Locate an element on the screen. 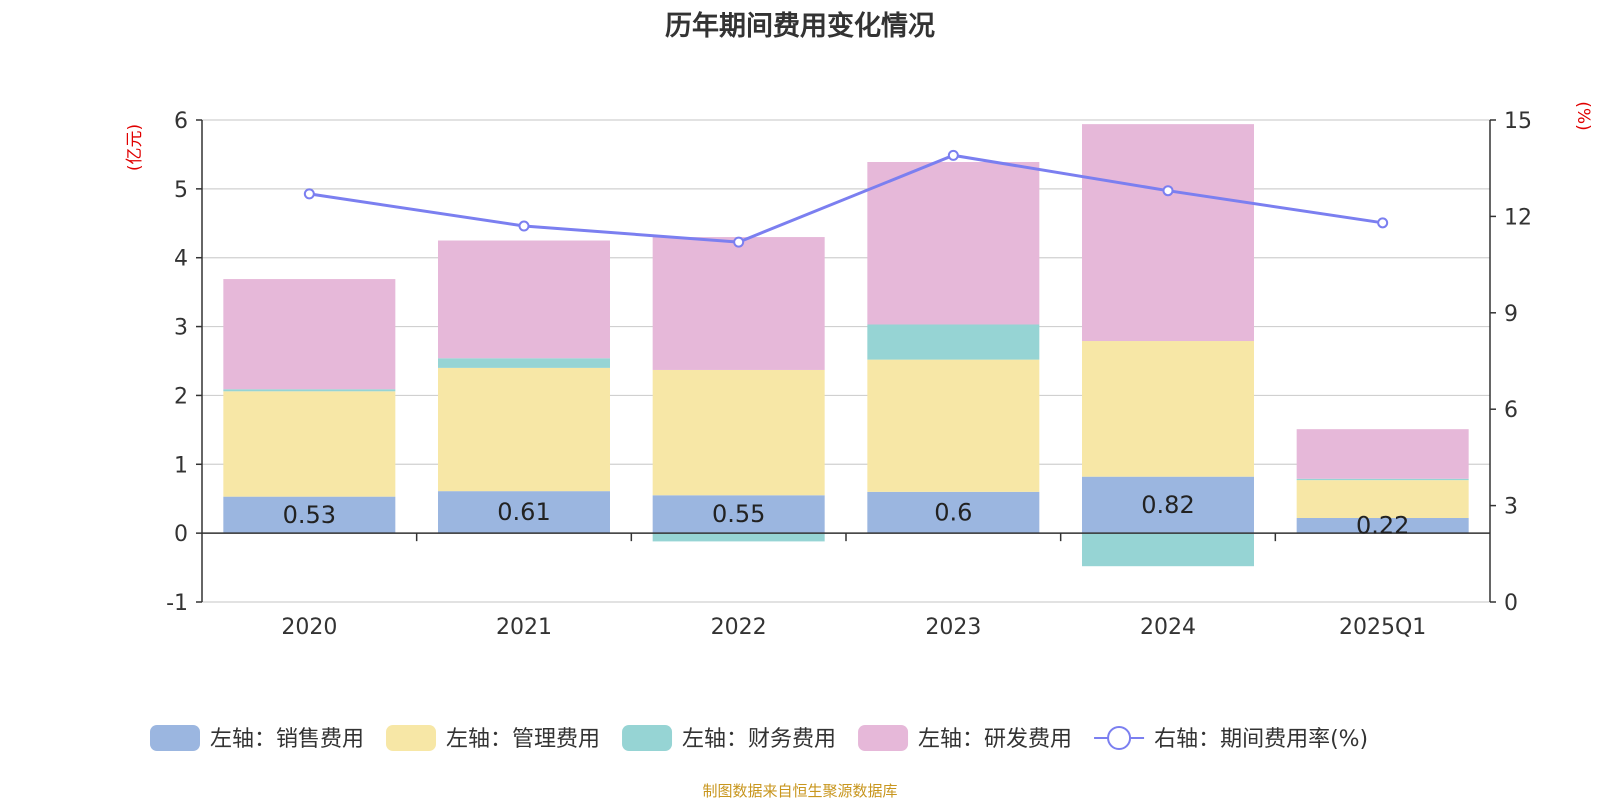 This screenshot has width=1600, height=801. y-right-tick-label: 0 is located at coordinates (1511, 603).